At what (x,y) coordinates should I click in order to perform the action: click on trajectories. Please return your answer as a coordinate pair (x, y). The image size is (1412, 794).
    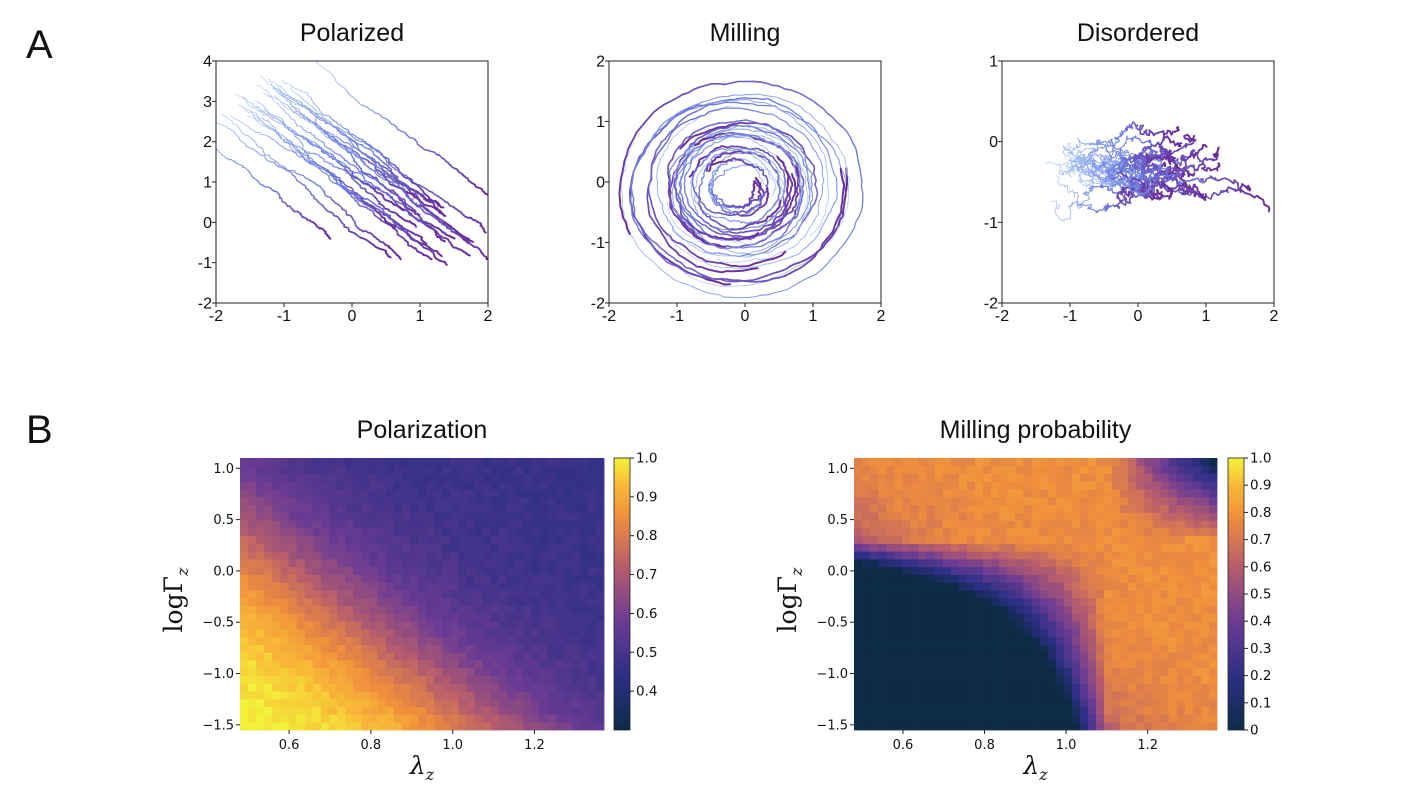
    Looking at the image, I should click on (1158, 171).